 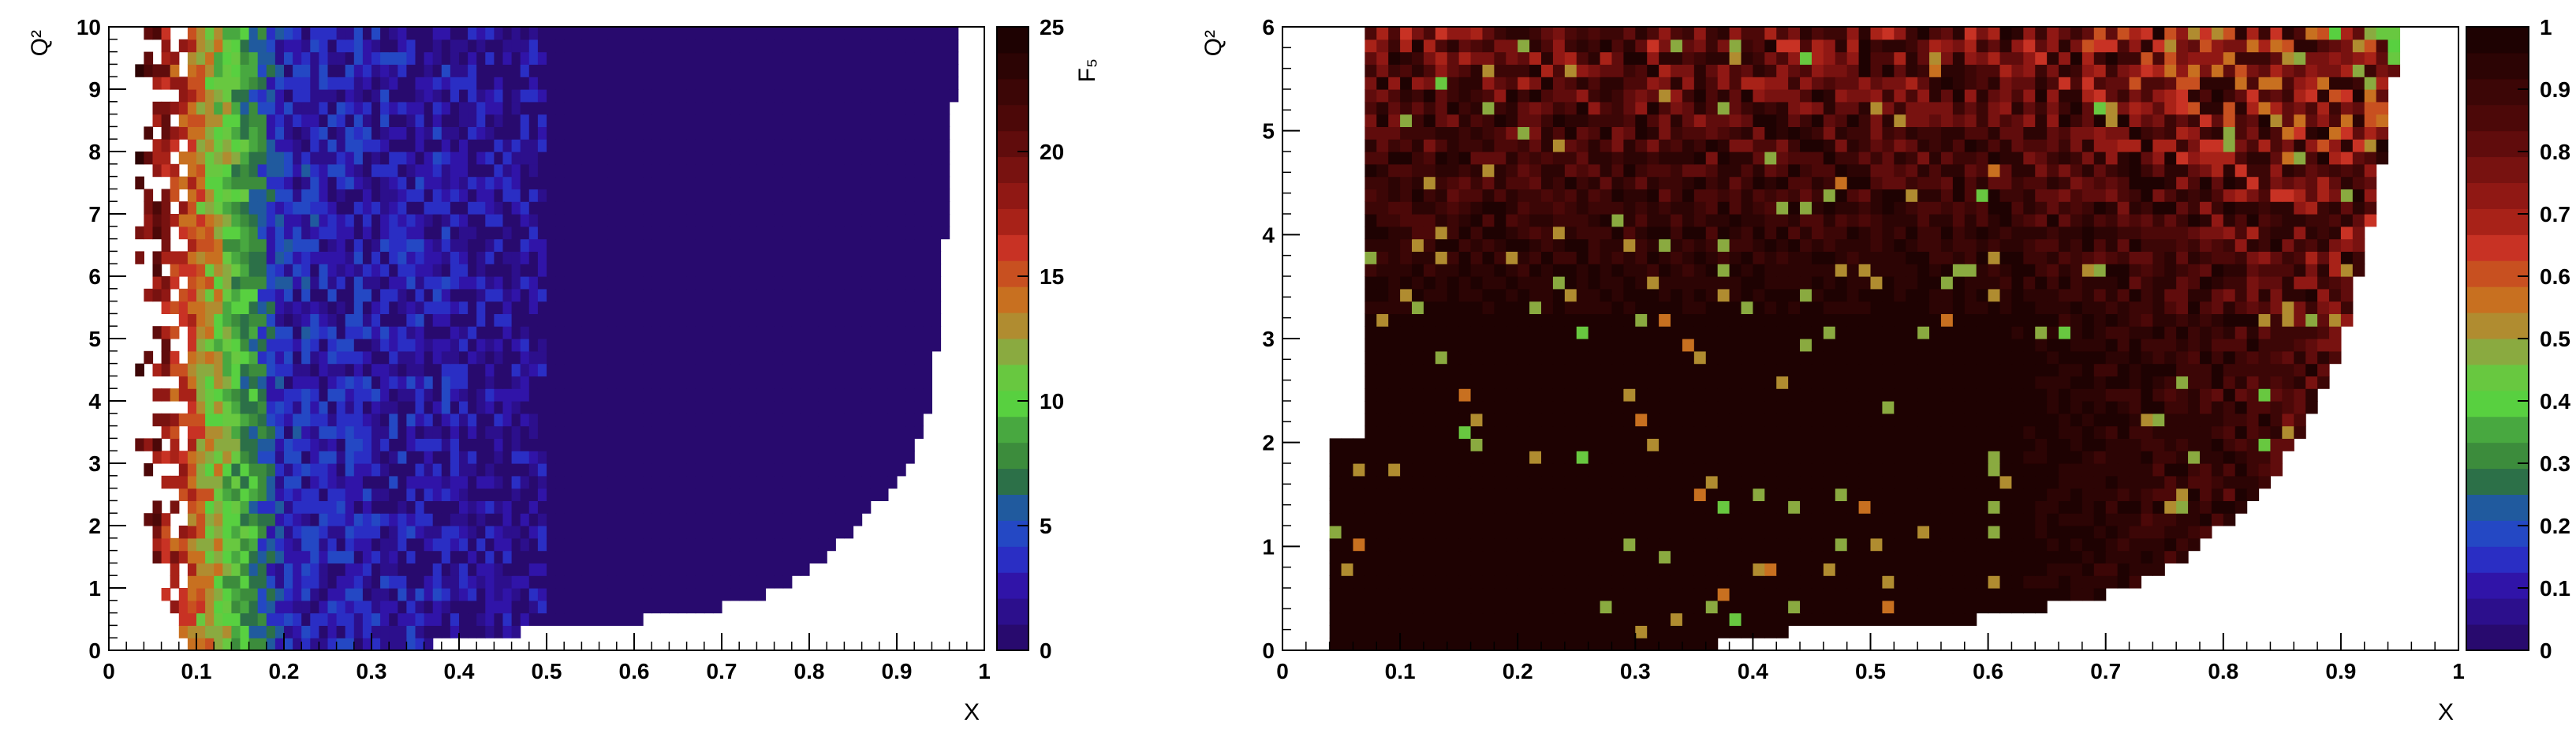 I want to click on colorbar-swatch, so click(x=1013, y=637).